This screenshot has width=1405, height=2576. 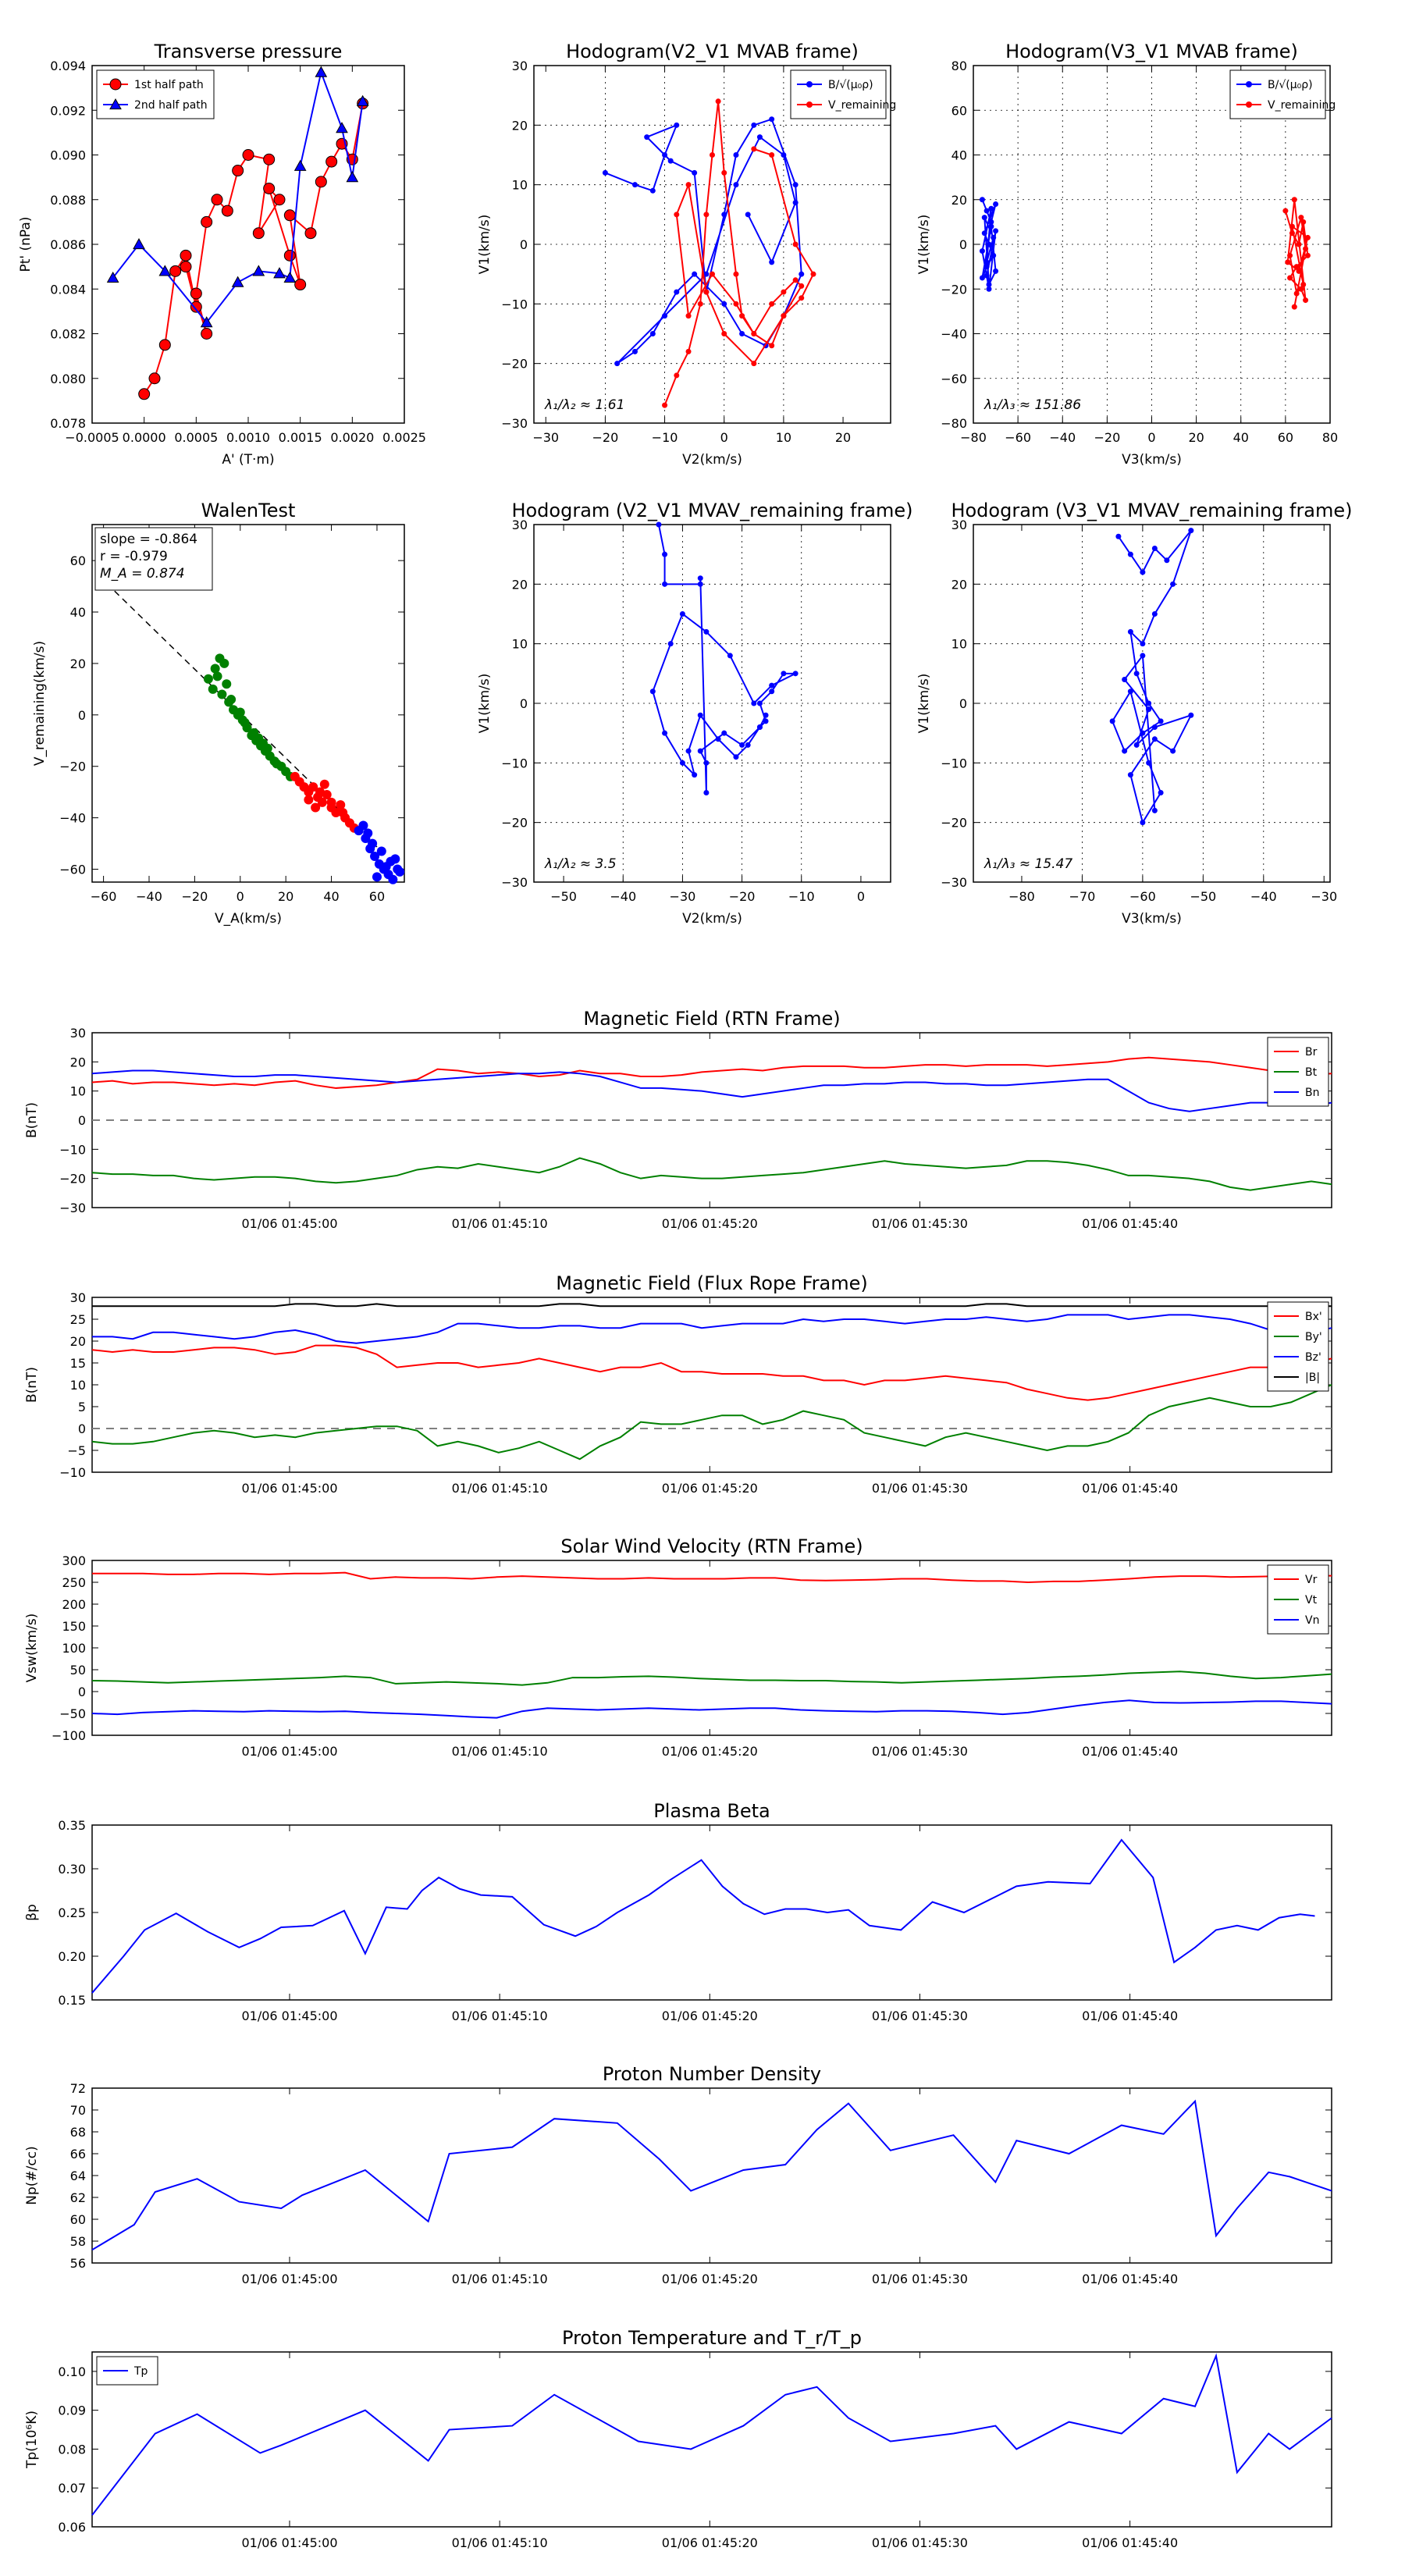 I want to click on x-tick-label: 0, so click(x=1151, y=437).